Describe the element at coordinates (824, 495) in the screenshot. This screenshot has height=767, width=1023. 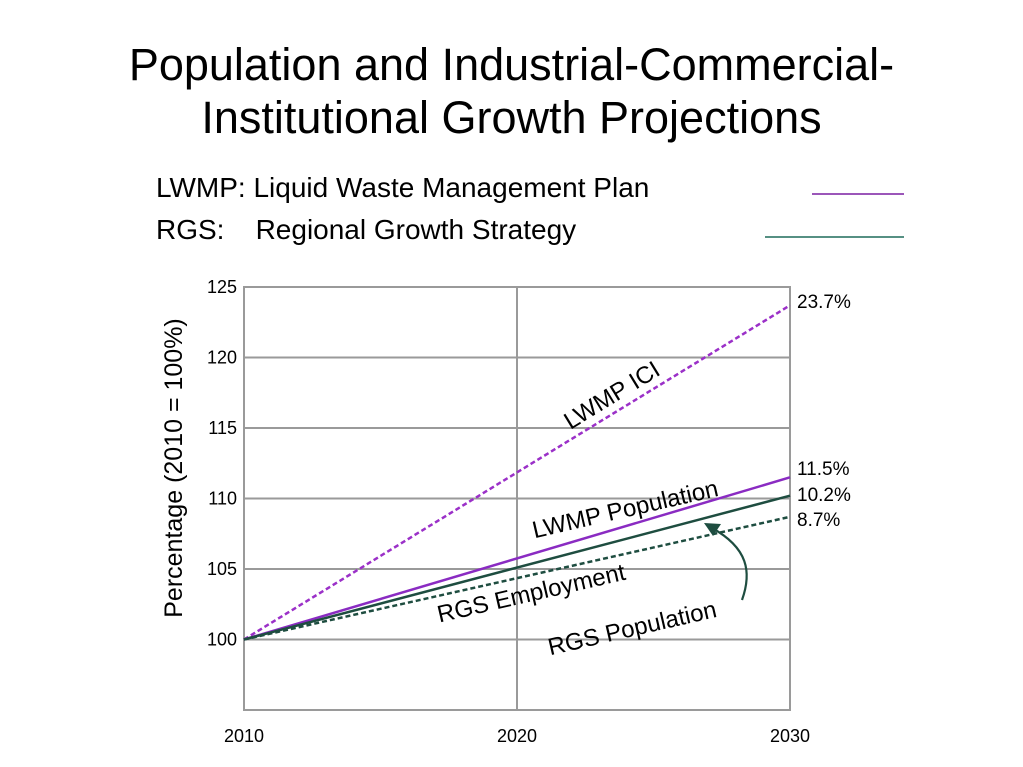
I see `series-end-label: 10.2%` at that location.